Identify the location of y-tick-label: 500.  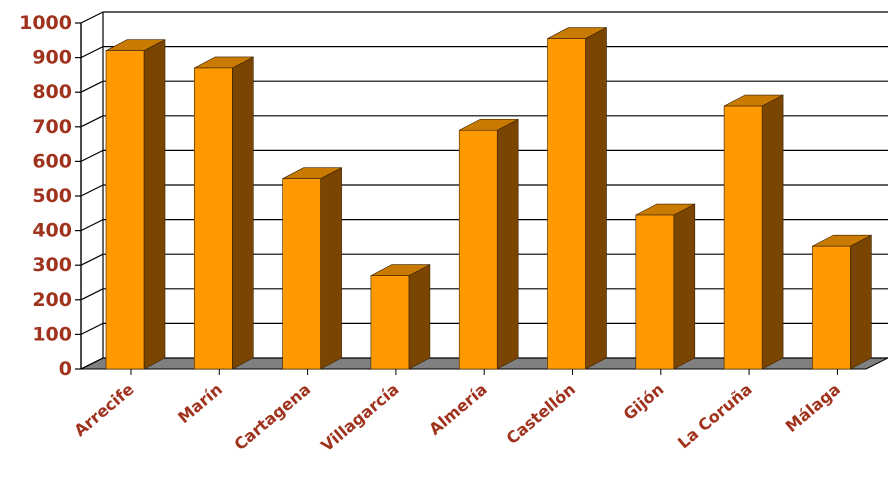
(52, 196).